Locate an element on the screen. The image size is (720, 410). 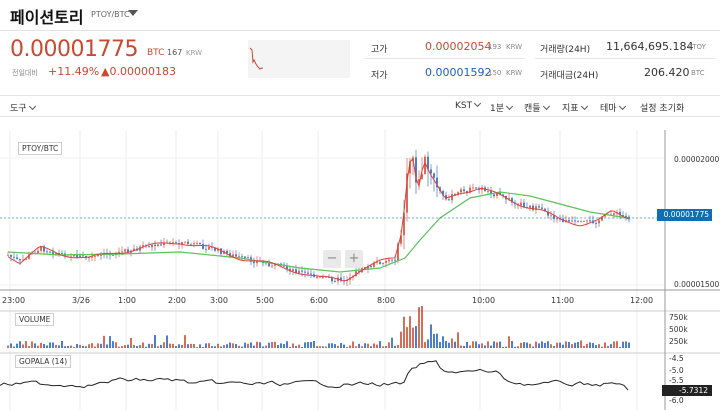
candle-menu: 캔들 is located at coordinates (537, 107).